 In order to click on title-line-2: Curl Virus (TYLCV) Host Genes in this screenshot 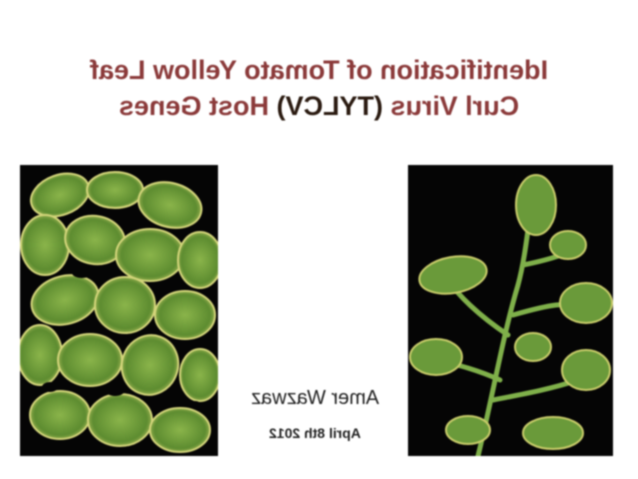, I will do `click(319, 106)`.